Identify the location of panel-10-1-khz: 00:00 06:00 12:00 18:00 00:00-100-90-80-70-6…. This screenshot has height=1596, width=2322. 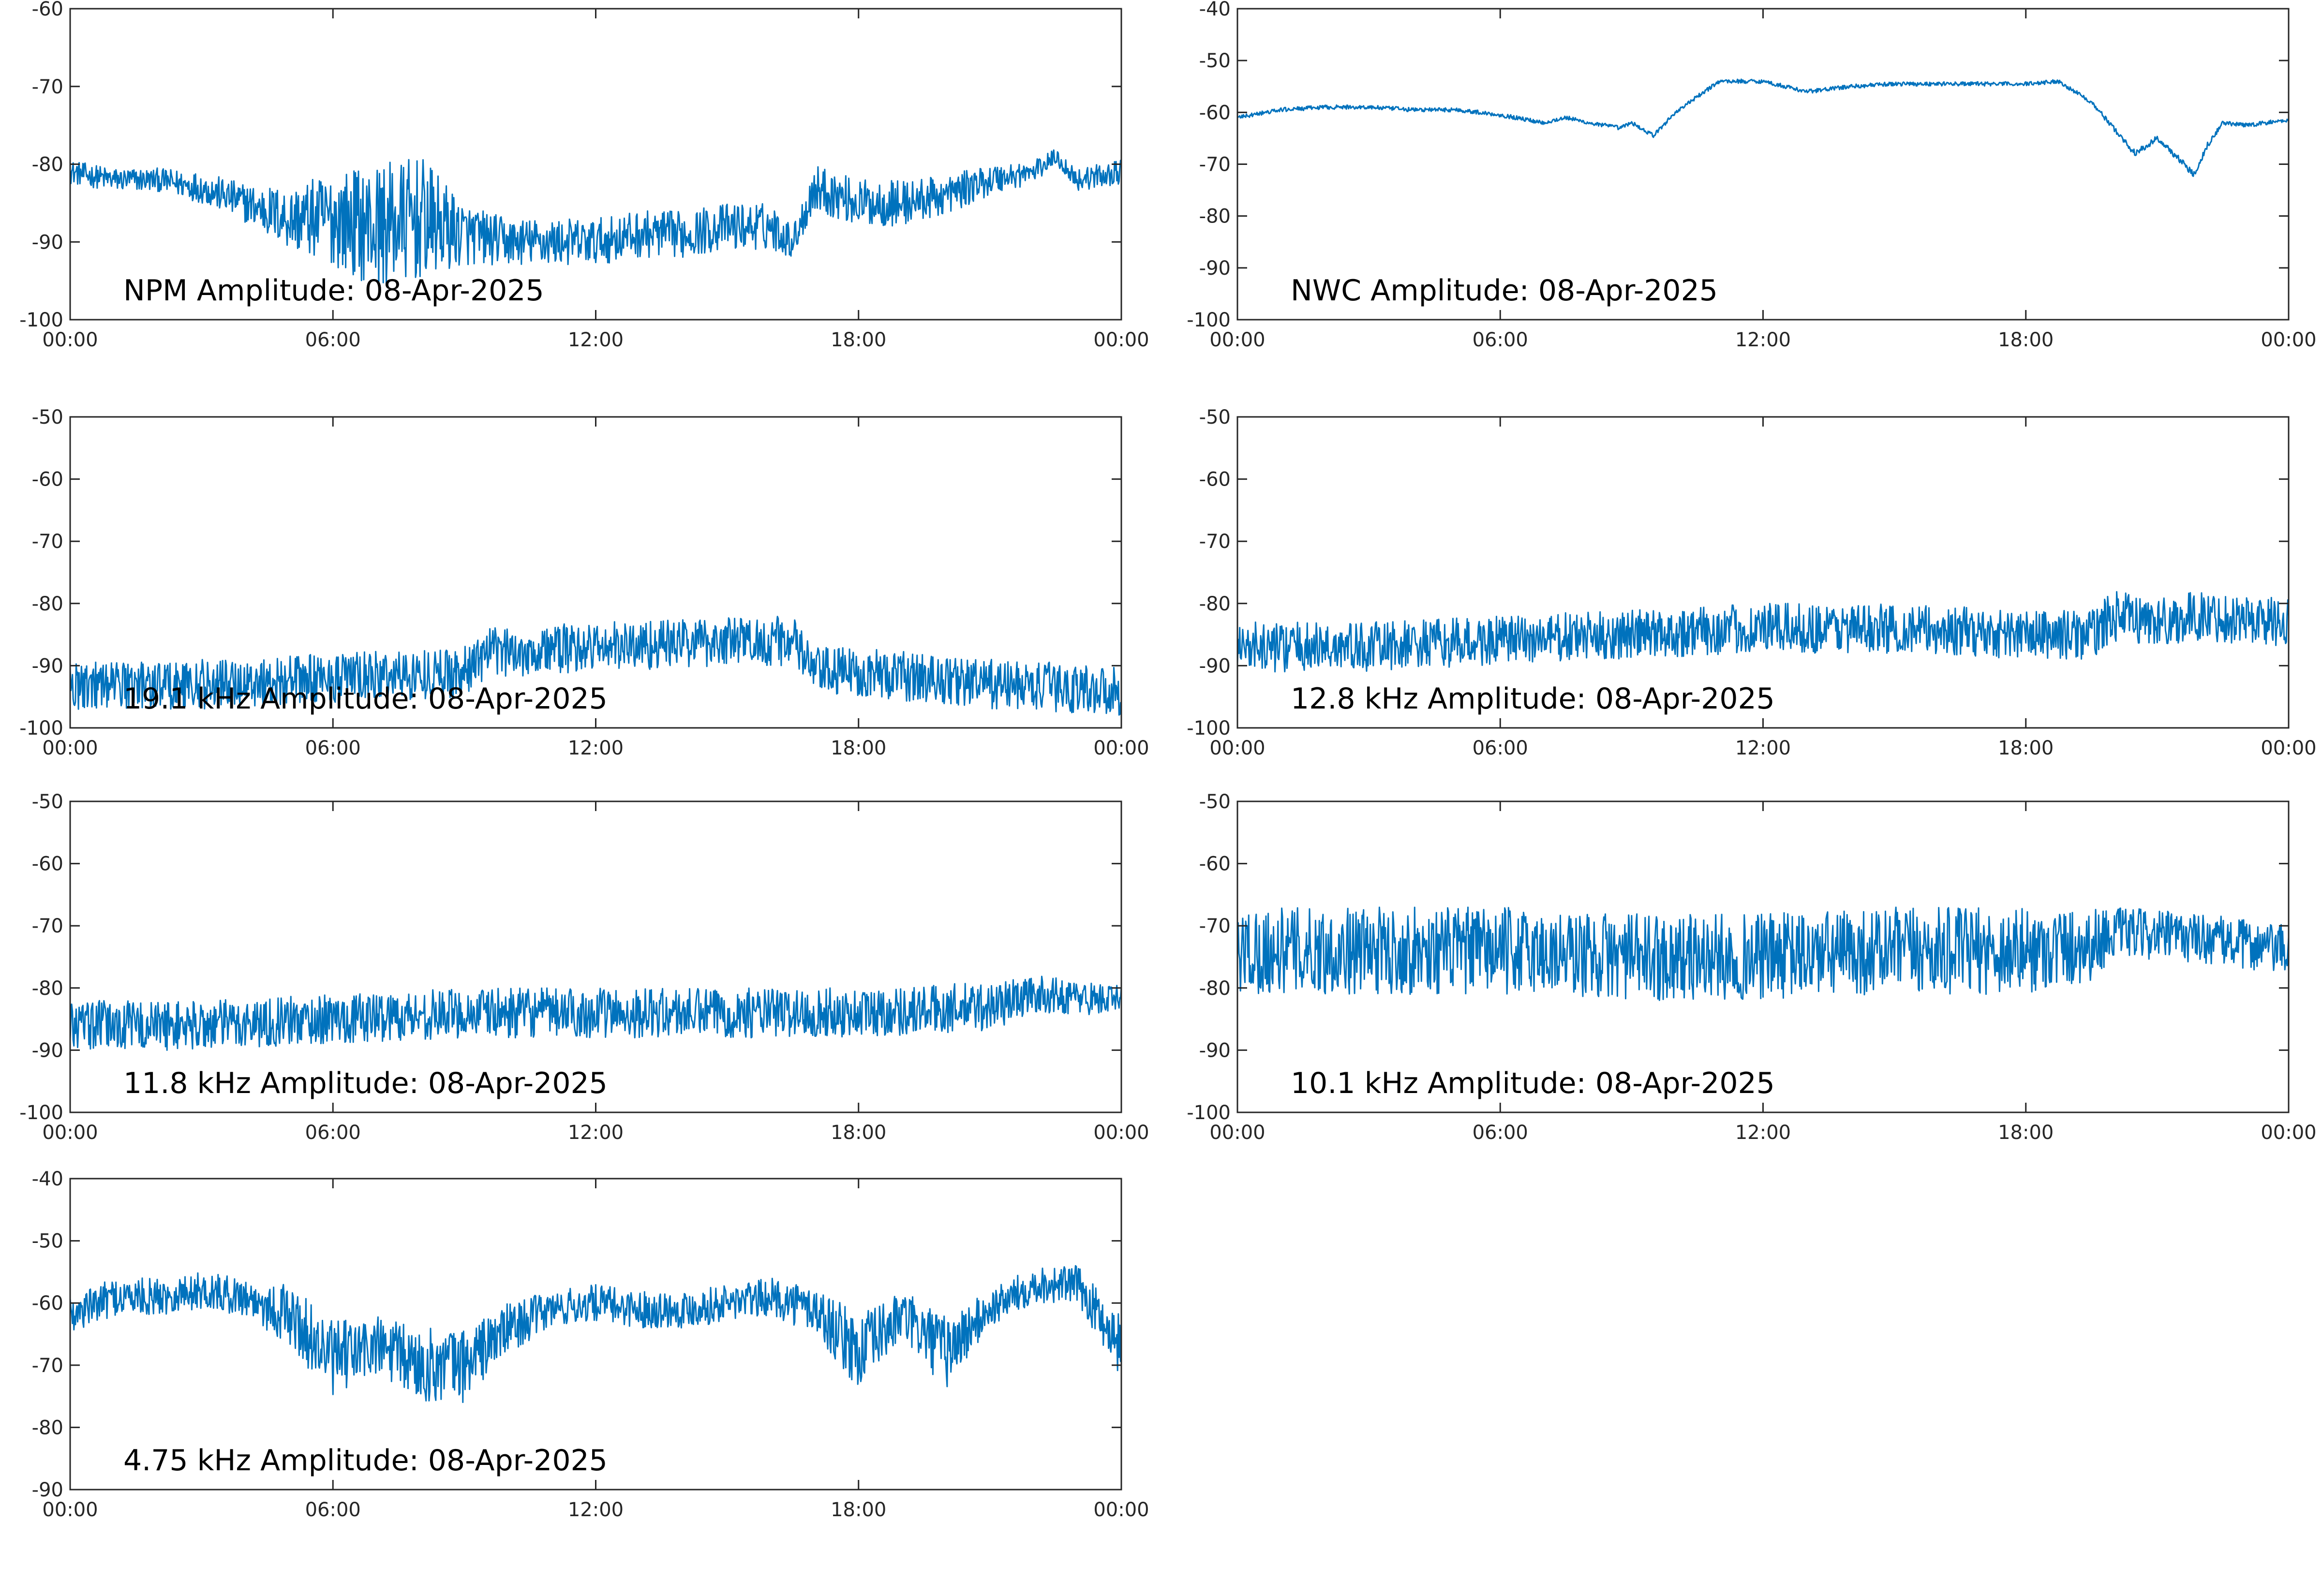
(1751, 967).